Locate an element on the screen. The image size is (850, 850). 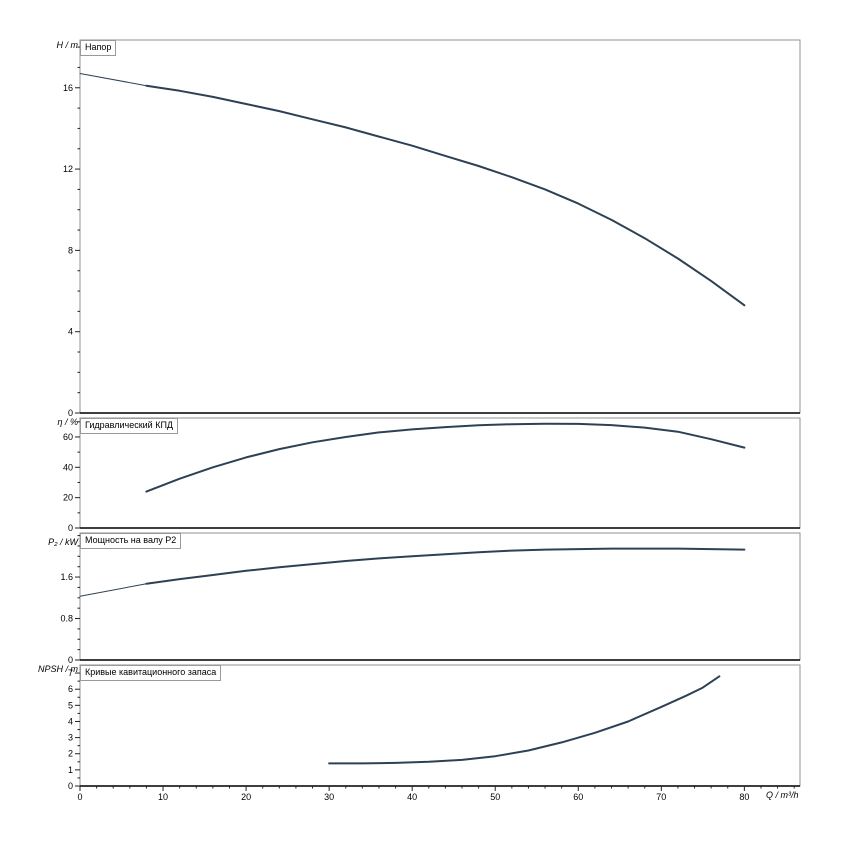
y-tick-label: 2 is located at coordinates (70, 754).